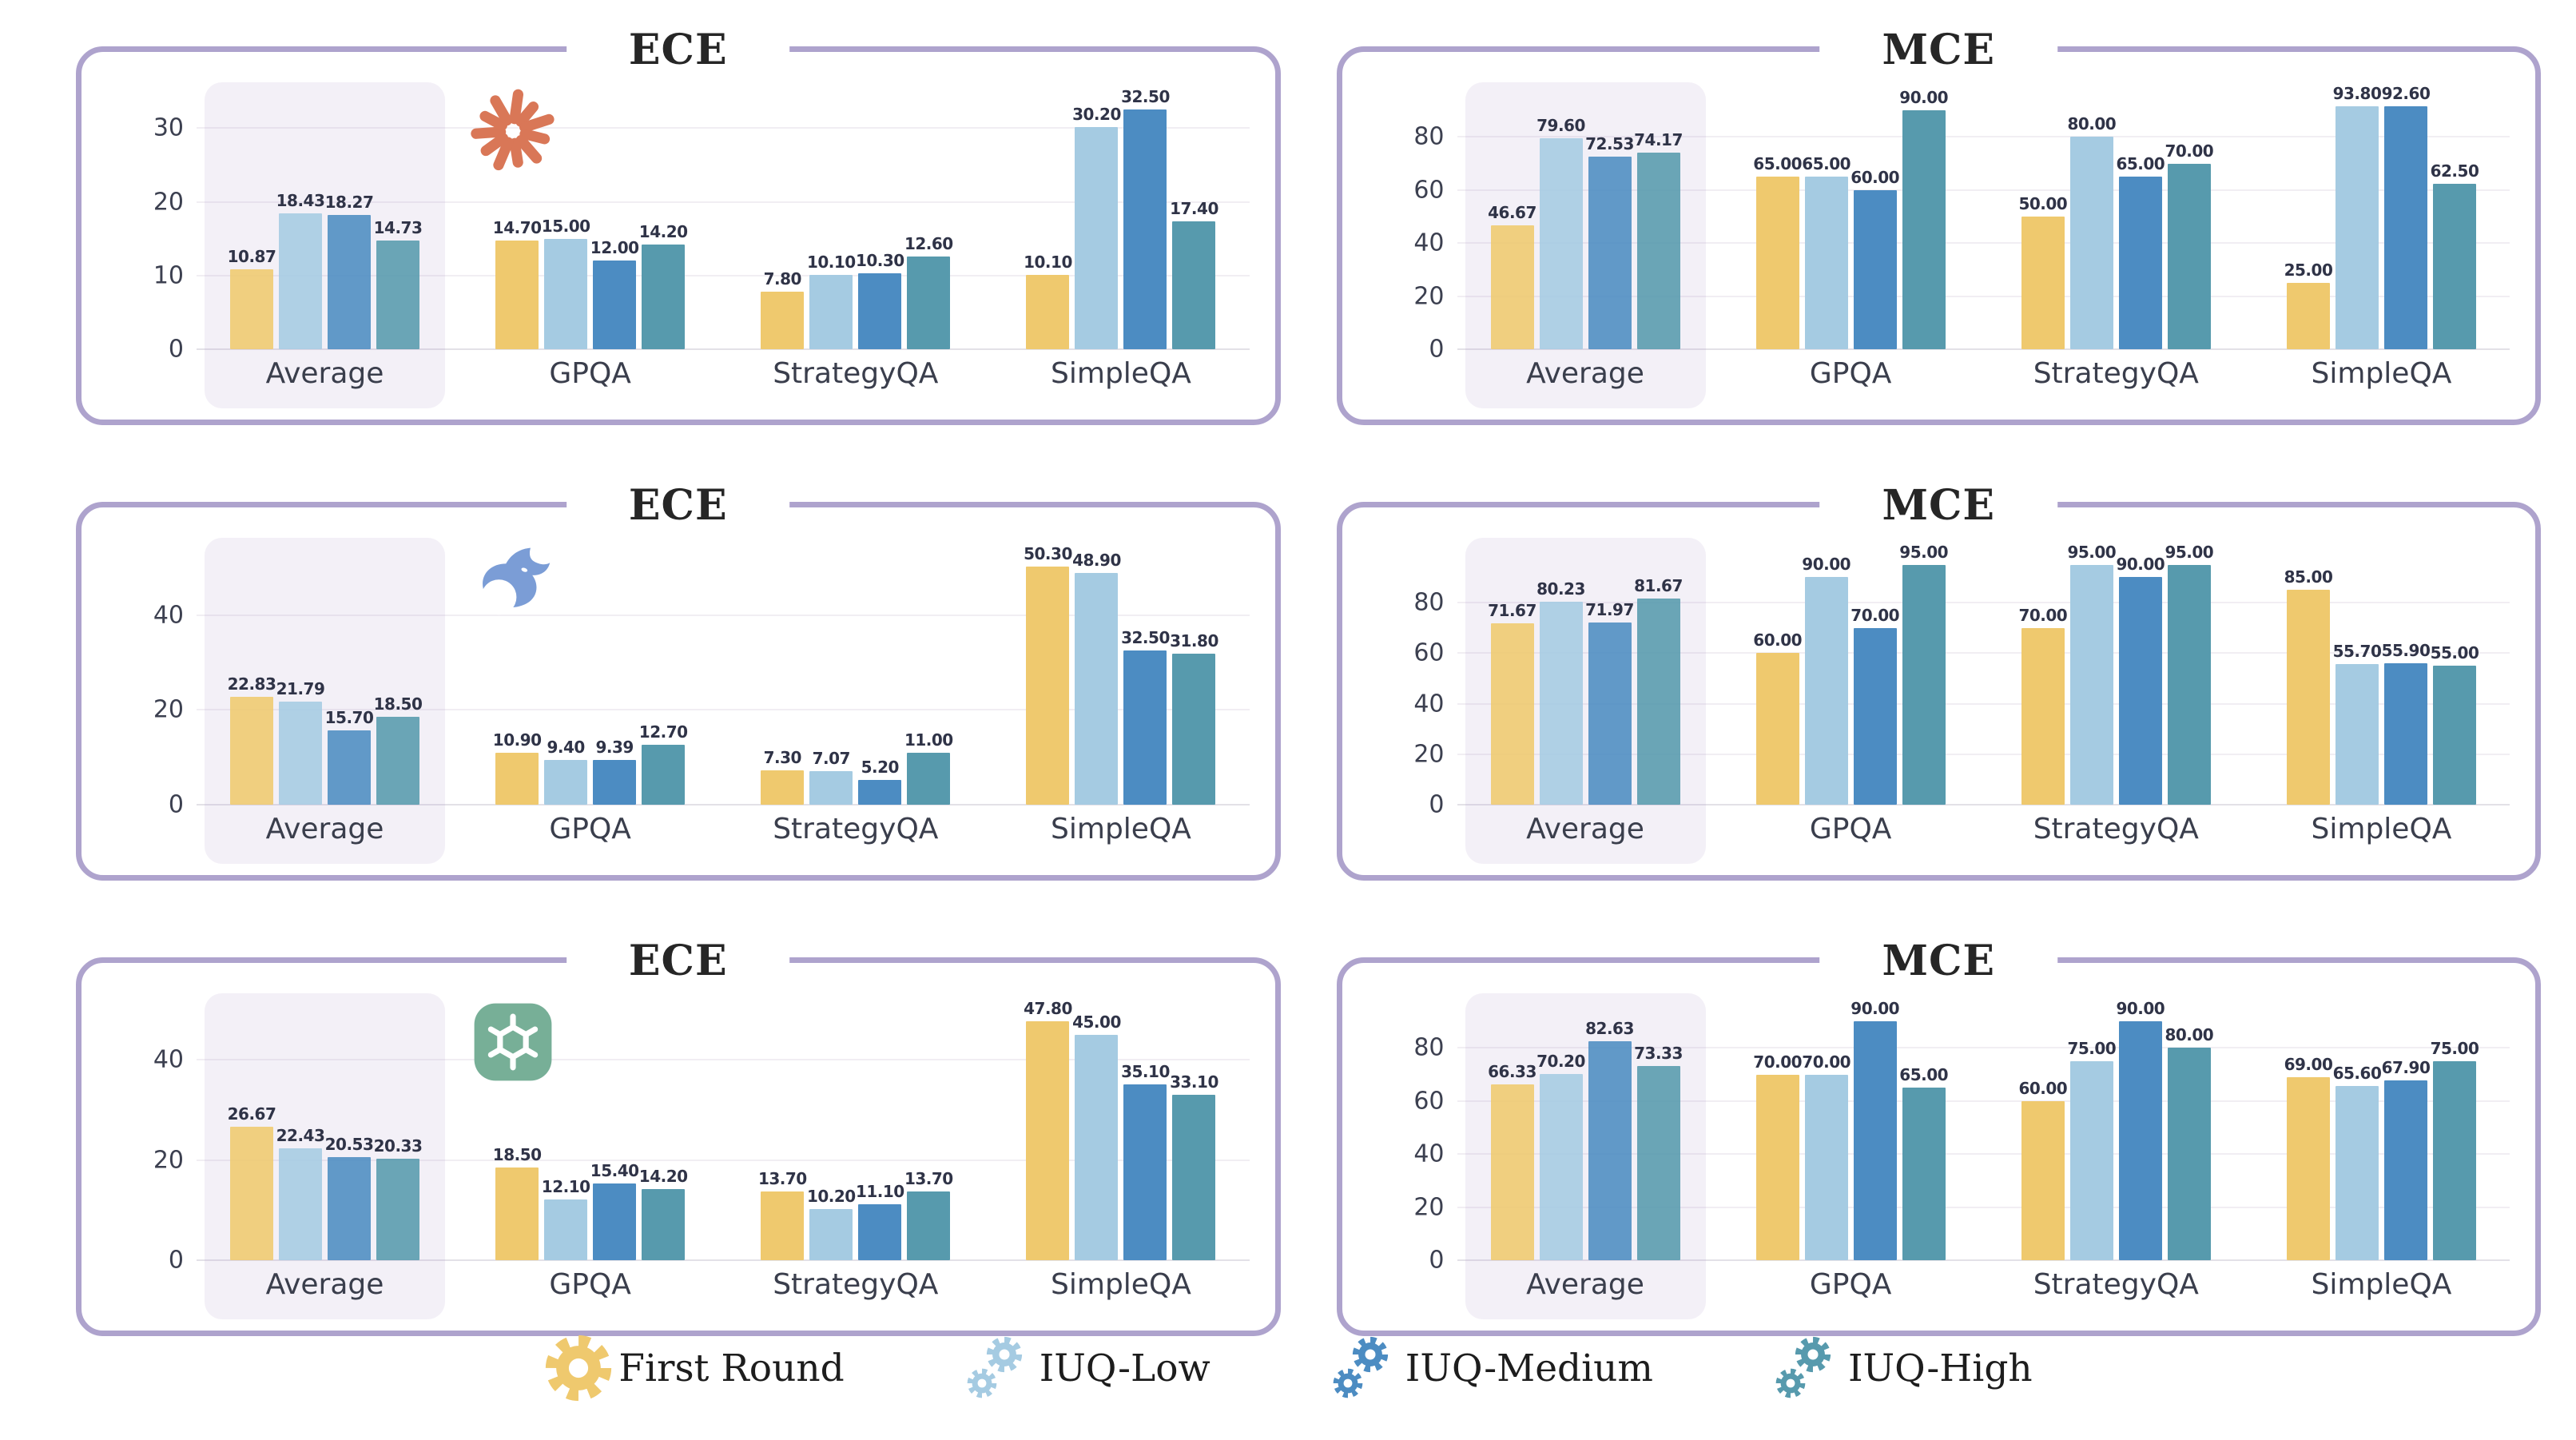 The width and height of the screenshot is (2576, 1440). I want to click on bar-value-label: 55.90, so click(2406, 651).